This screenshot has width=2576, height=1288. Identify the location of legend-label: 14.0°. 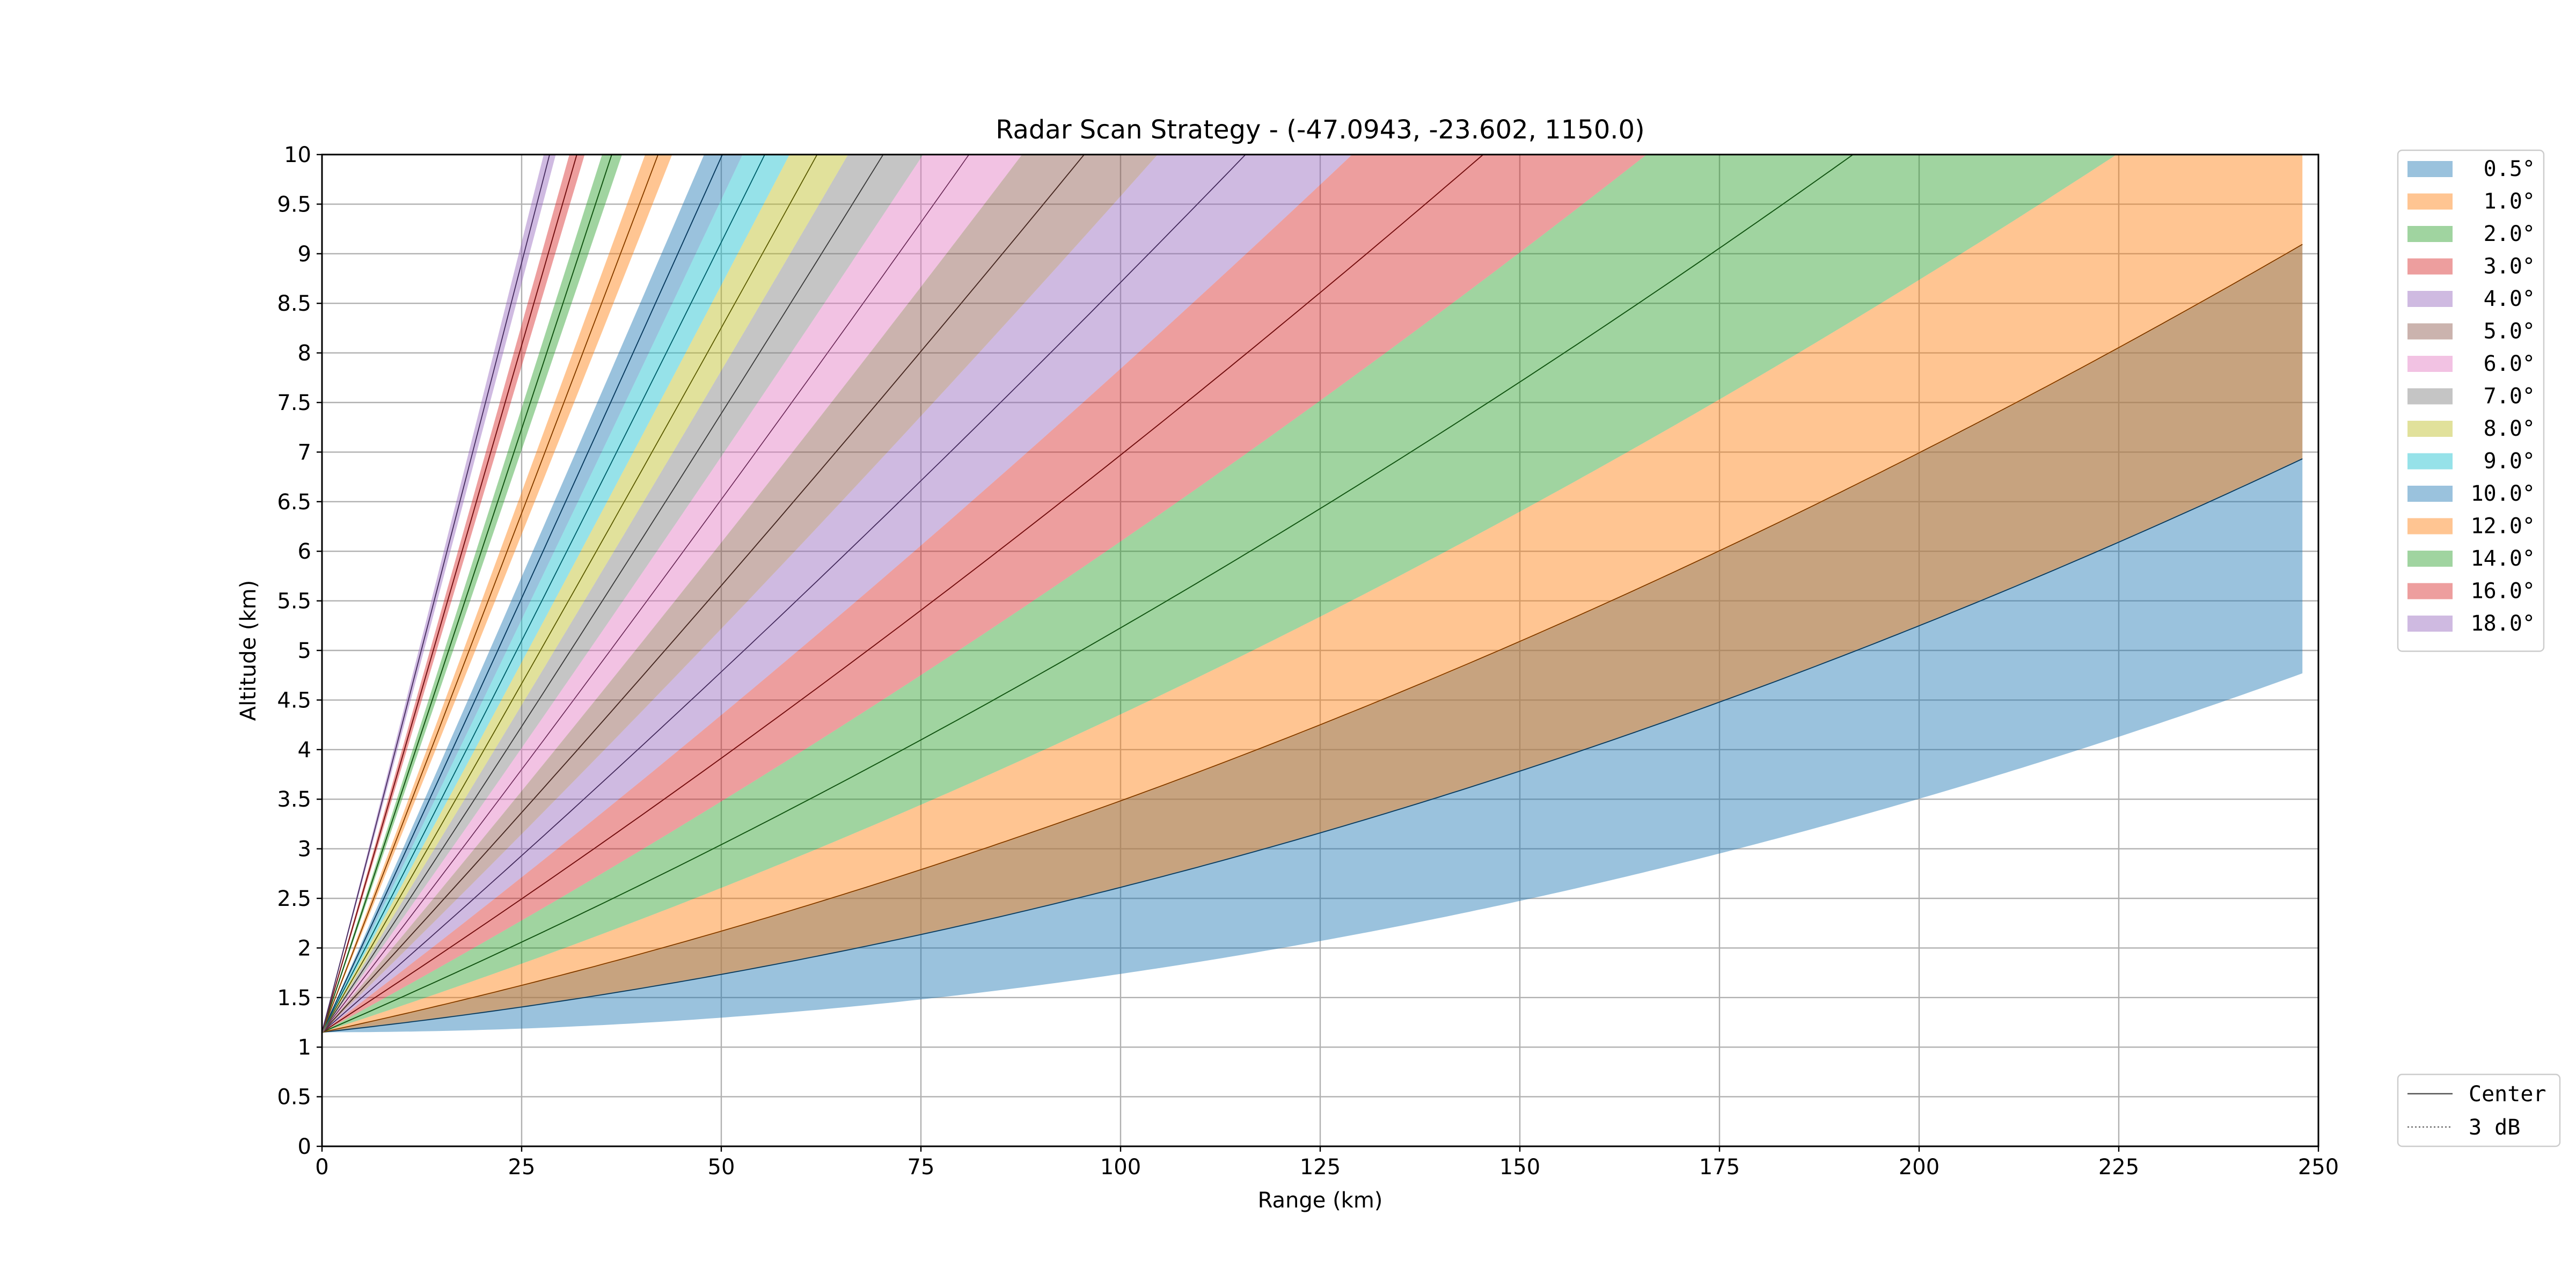
(2503, 558).